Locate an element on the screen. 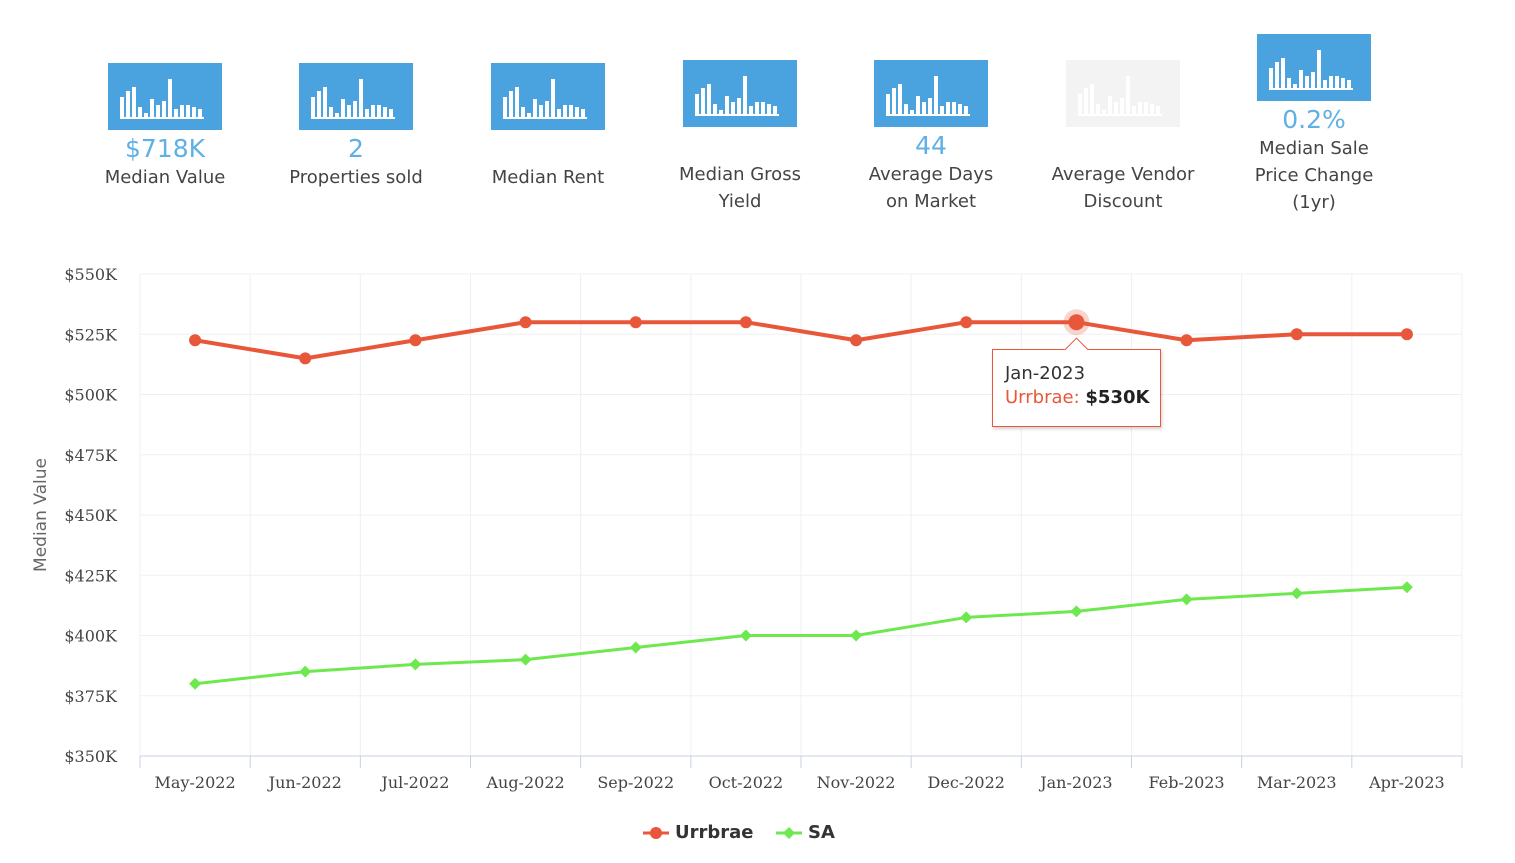 The image size is (1515, 863). metric-median-gross-yield: Median Gross Yield is located at coordinates (740, 137).